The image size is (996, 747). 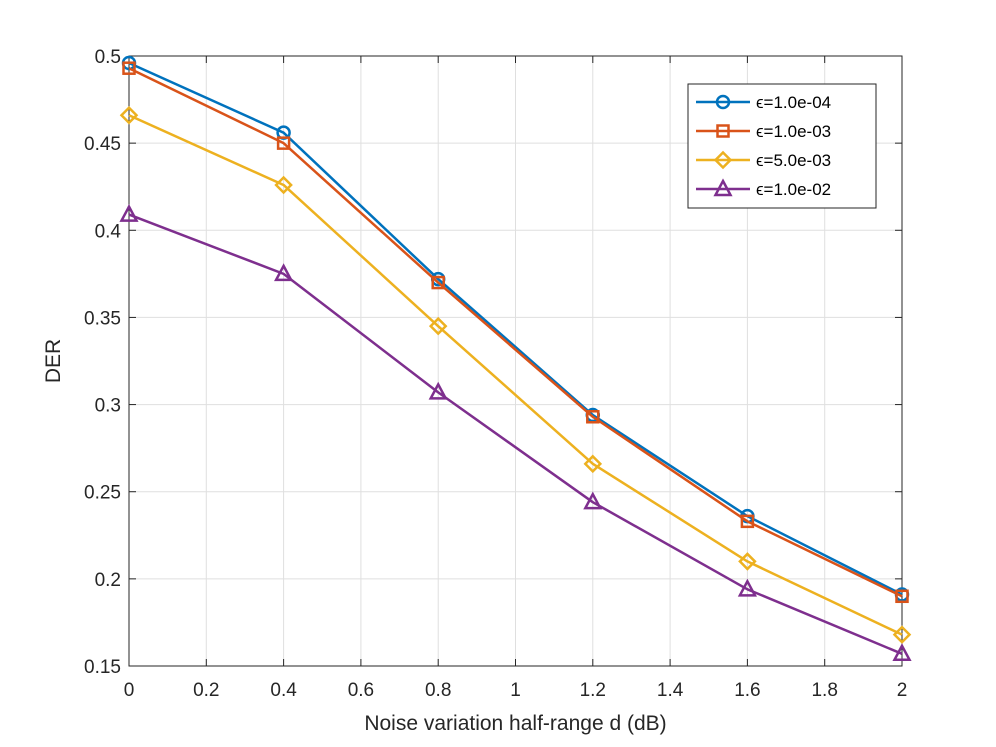 I want to click on legend: ϵ=1.0e-04 ϵ=1.0e-03 ϵ=5.0e-03 ϵ=1.0e-02, so click(x=782, y=146).